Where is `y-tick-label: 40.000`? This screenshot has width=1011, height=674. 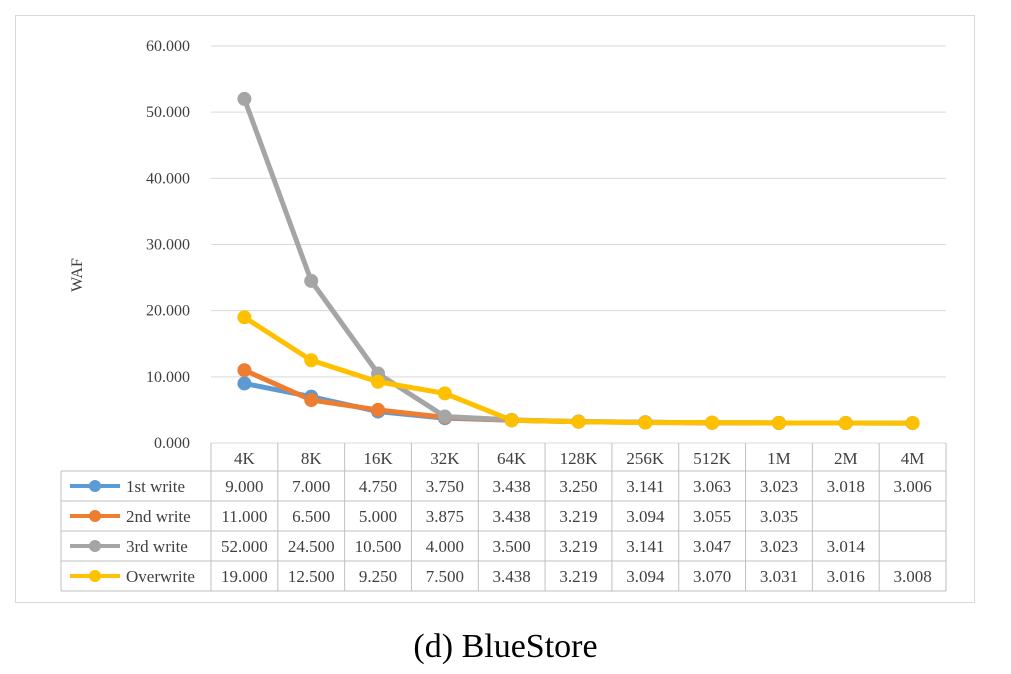
y-tick-label: 40.000 is located at coordinates (168, 178).